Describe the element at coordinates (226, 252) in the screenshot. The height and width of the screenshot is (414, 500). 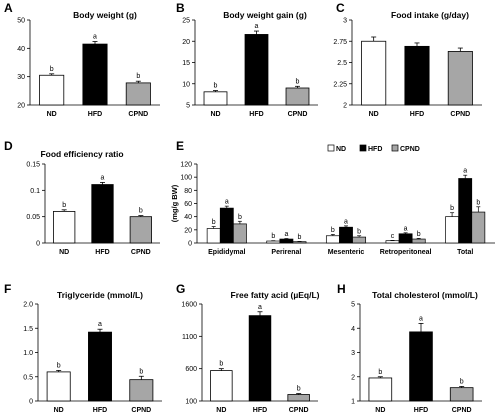
I see `x-tick-label: Epididymal` at that location.